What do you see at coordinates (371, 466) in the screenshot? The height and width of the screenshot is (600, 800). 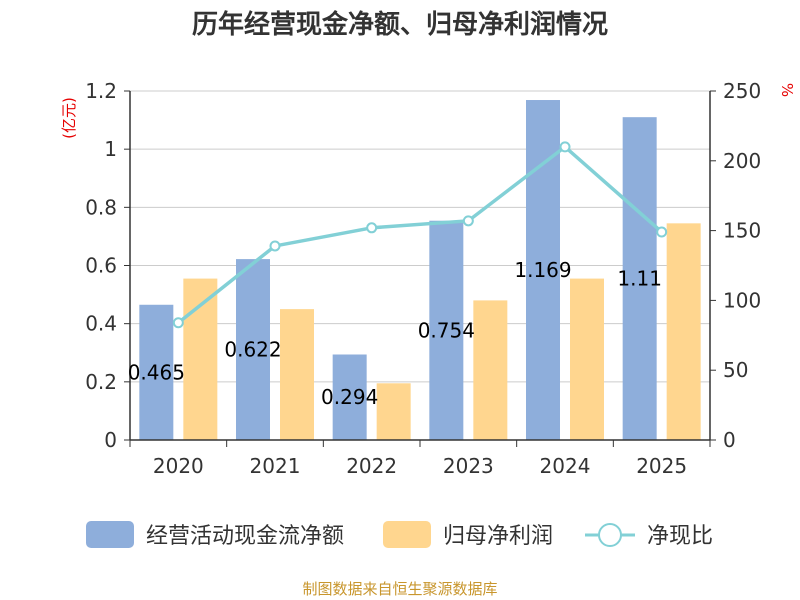 I see `x-axis-tick-label: 2022` at bounding box center [371, 466].